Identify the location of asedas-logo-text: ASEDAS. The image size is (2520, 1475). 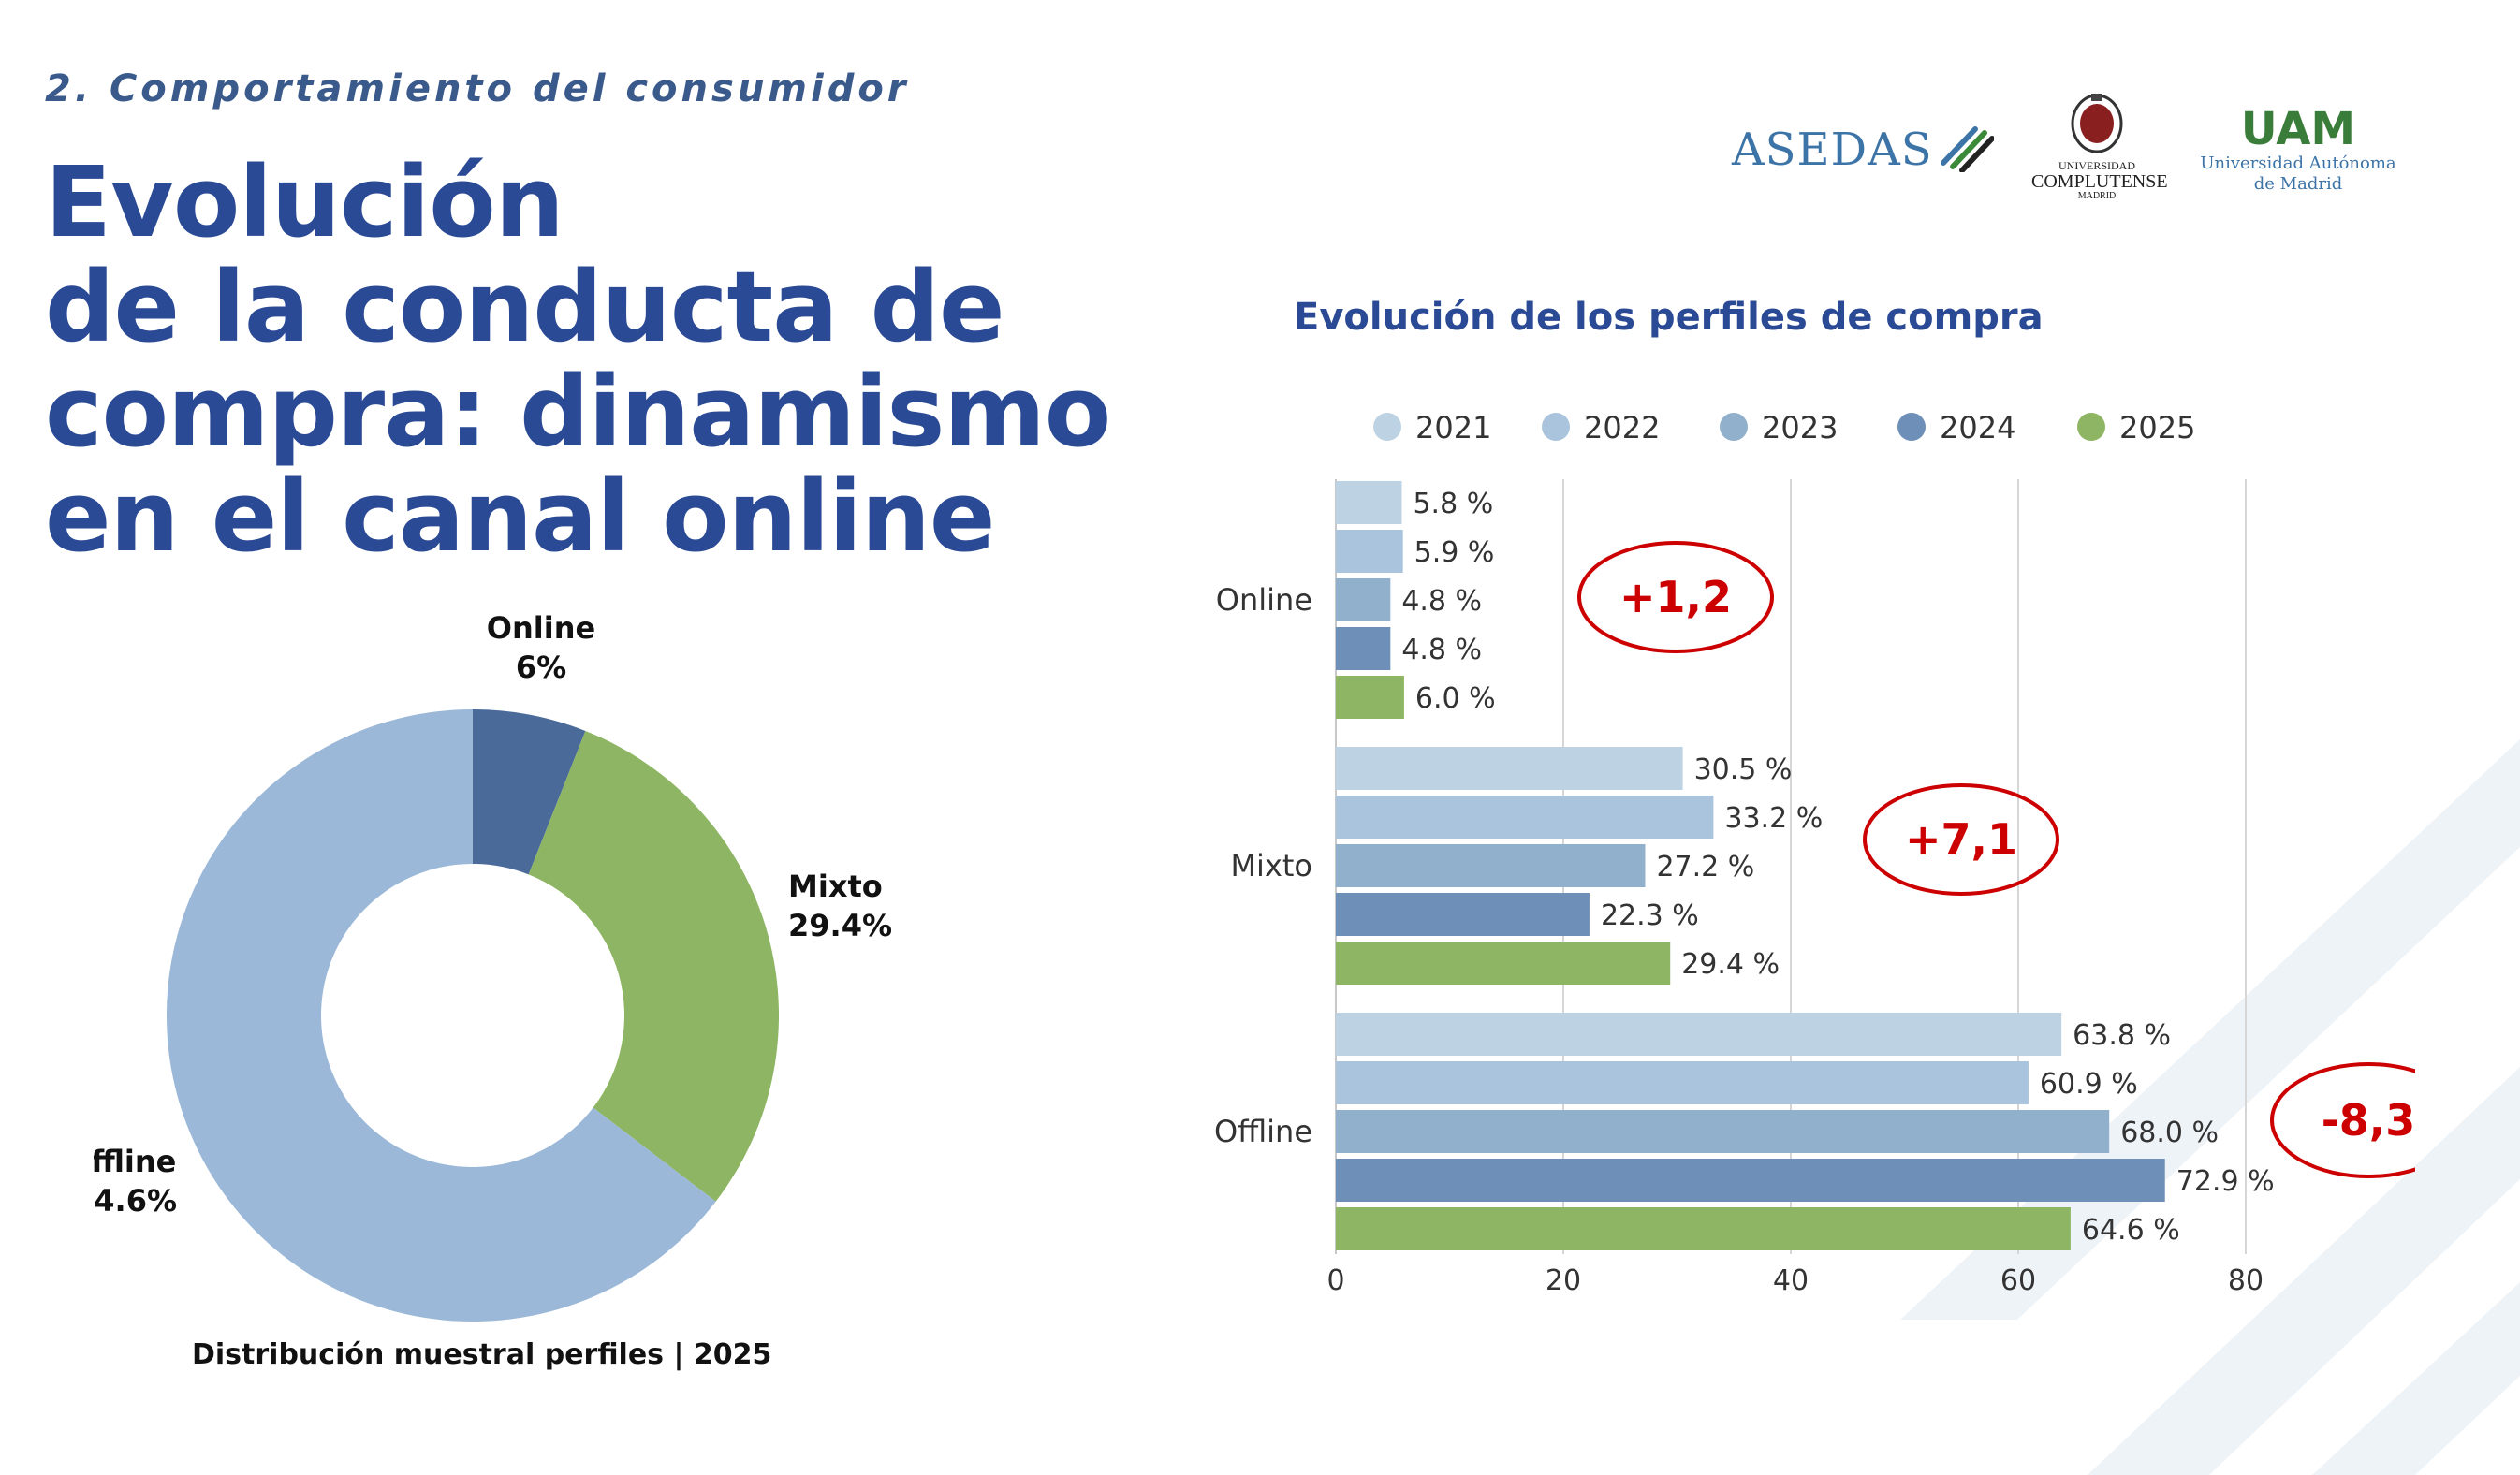
(1832, 150).